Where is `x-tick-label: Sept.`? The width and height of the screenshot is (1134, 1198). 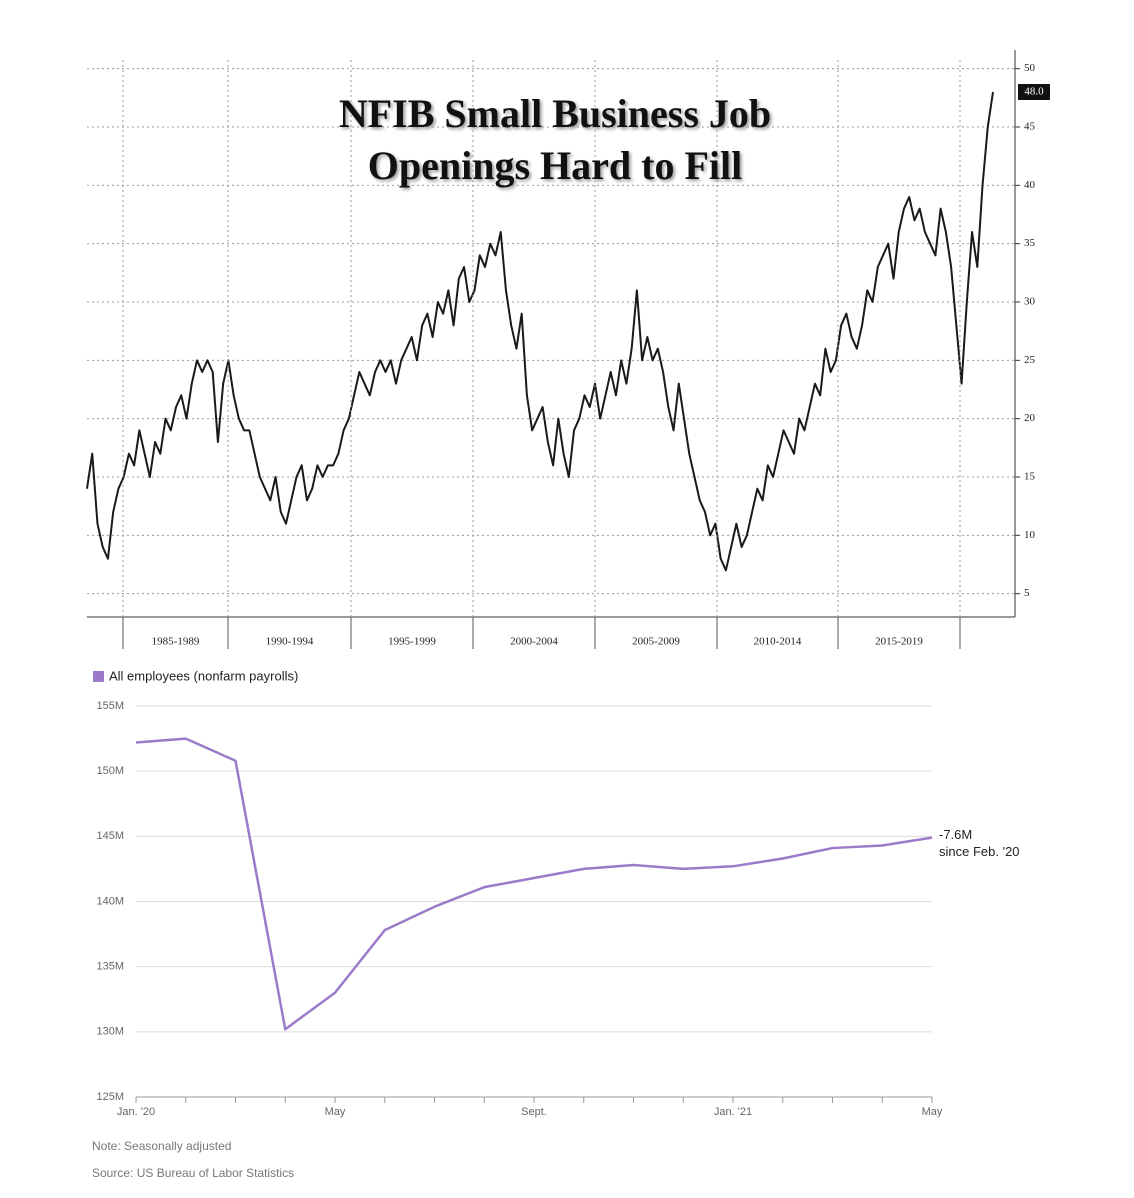
x-tick-label: Sept. is located at coordinates (534, 1112).